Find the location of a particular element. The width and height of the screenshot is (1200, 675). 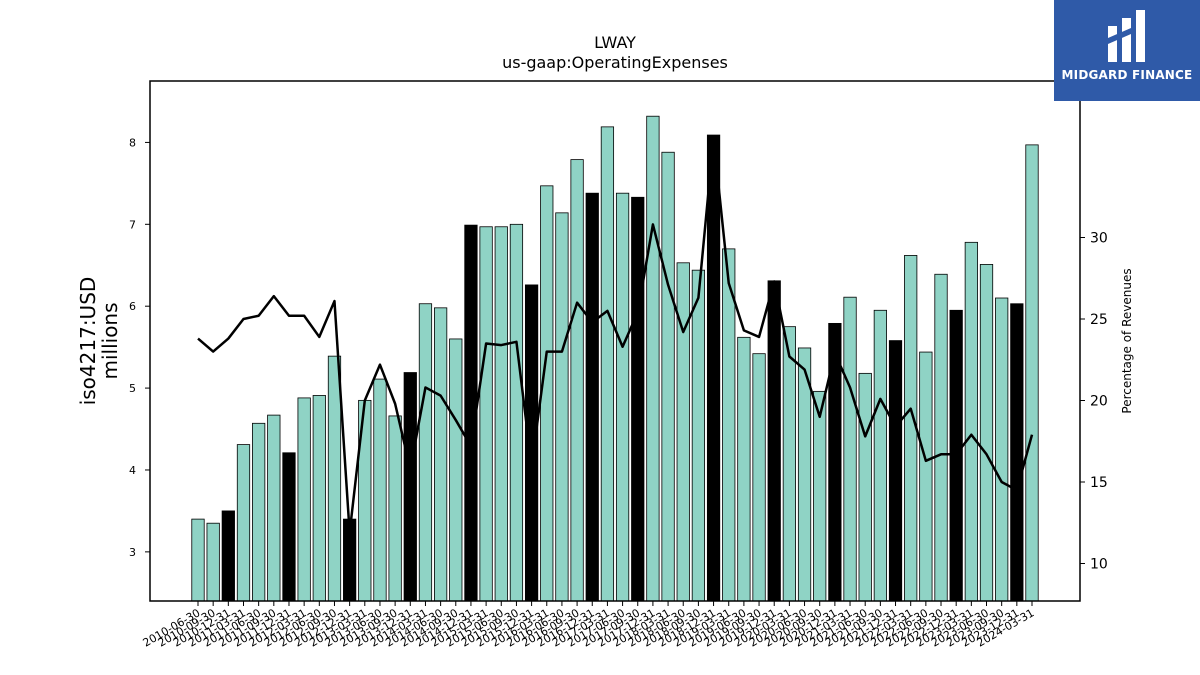

logo-mark-icon is located at coordinates (1126, 36).